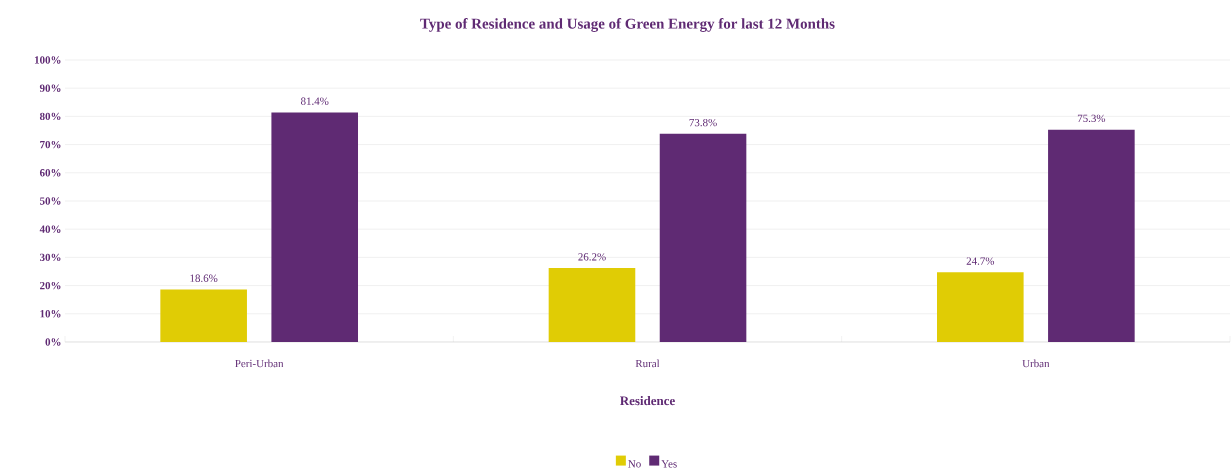 The image size is (1232, 475). Describe the element at coordinates (50, 144) in the screenshot. I see `y-tick-label: 70%` at that location.